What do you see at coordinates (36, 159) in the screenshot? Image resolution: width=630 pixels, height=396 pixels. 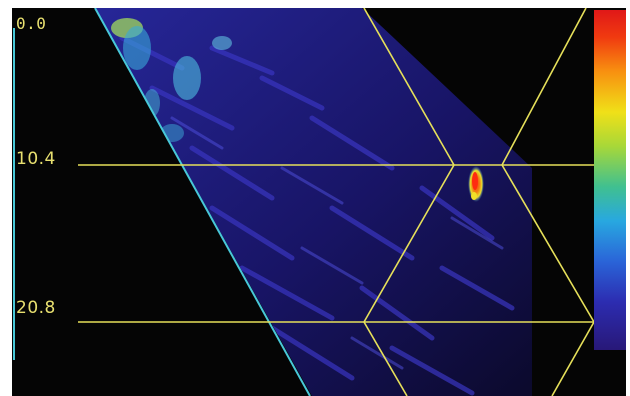 I see `depth-label-1: 10.4` at bounding box center [36, 159].